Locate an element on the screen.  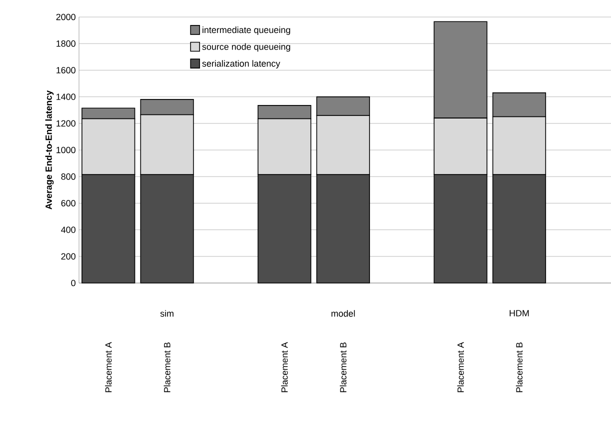
text: sim is located at coordinates (167, 313).